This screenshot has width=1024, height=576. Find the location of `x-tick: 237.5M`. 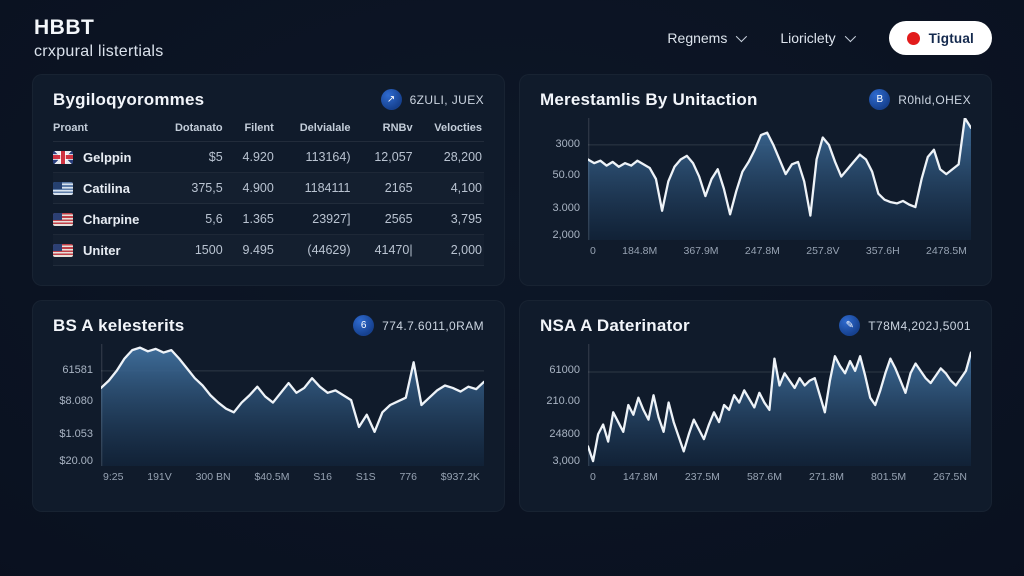

x-tick: 237.5M is located at coordinates (702, 477).